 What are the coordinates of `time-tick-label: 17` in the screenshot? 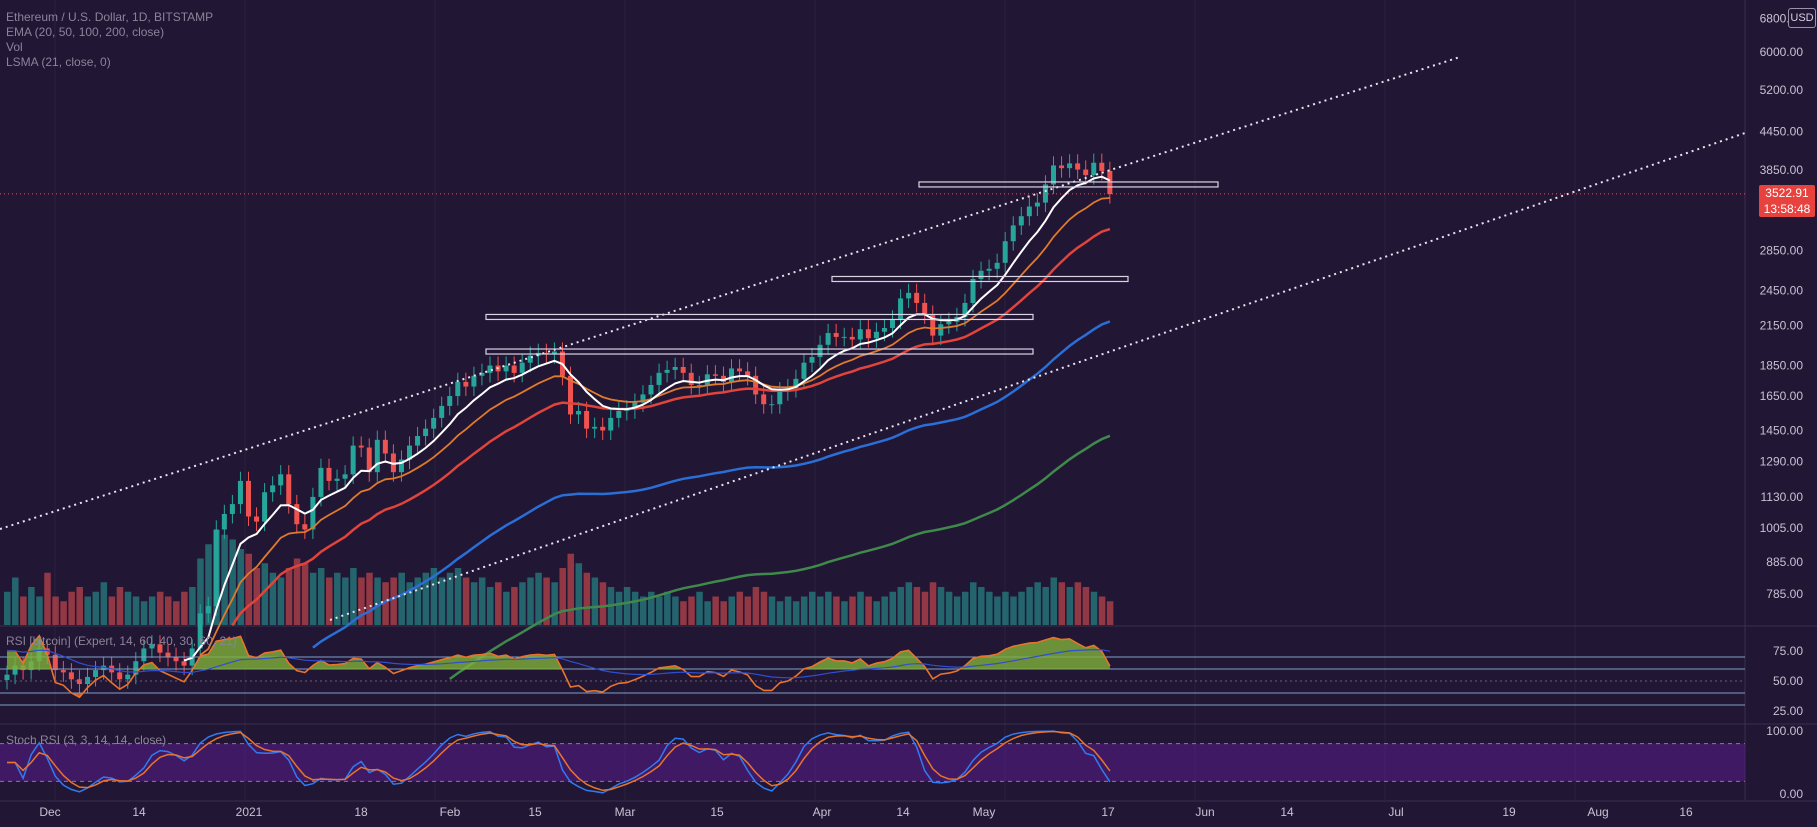 It's located at (1108, 812).